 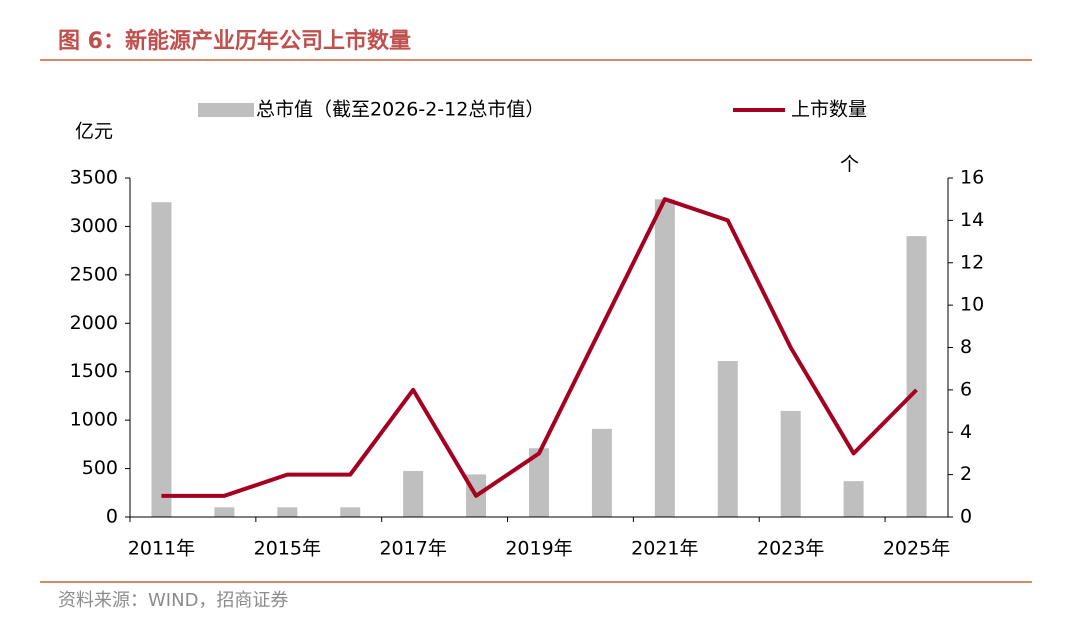 What do you see at coordinates (234, 41) in the screenshot?
I see `chart-title: 图 6：新能源产业历年公司上市数量` at bounding box center [234, 41].